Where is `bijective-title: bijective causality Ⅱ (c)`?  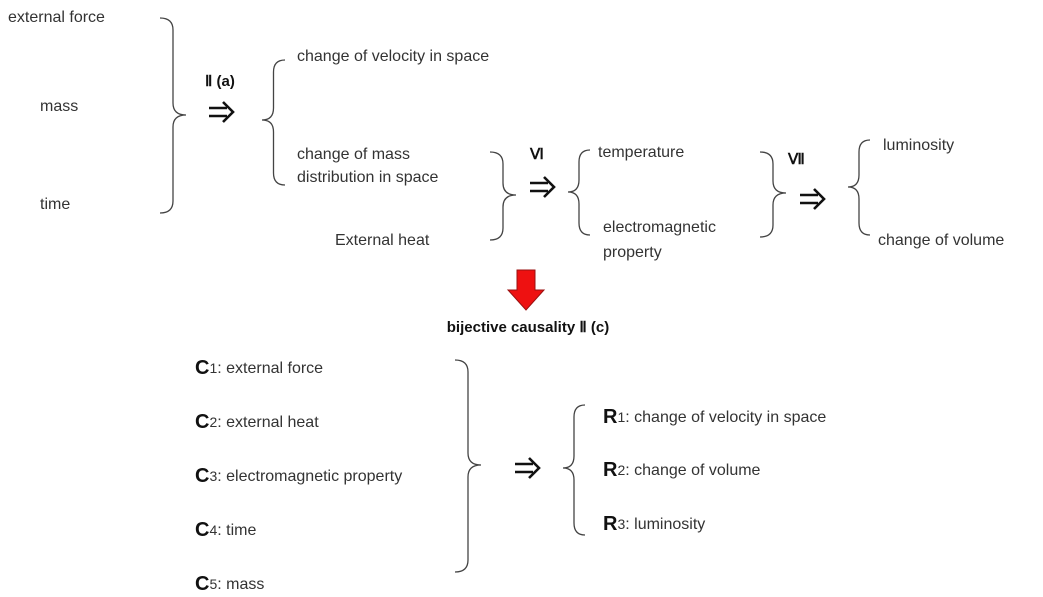 bijective-title: bijective causality Ⅱ (c) is located at coordinates (528, 327).